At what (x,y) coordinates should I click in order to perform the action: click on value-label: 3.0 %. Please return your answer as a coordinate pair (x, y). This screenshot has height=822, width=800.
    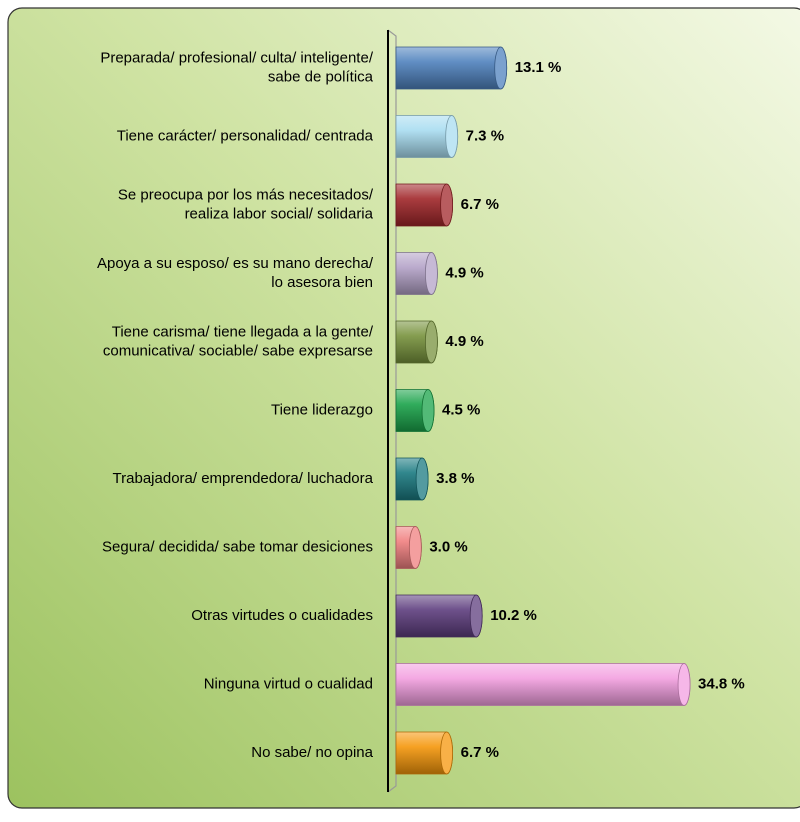
    Looking at the image, I should click on (448, 546).